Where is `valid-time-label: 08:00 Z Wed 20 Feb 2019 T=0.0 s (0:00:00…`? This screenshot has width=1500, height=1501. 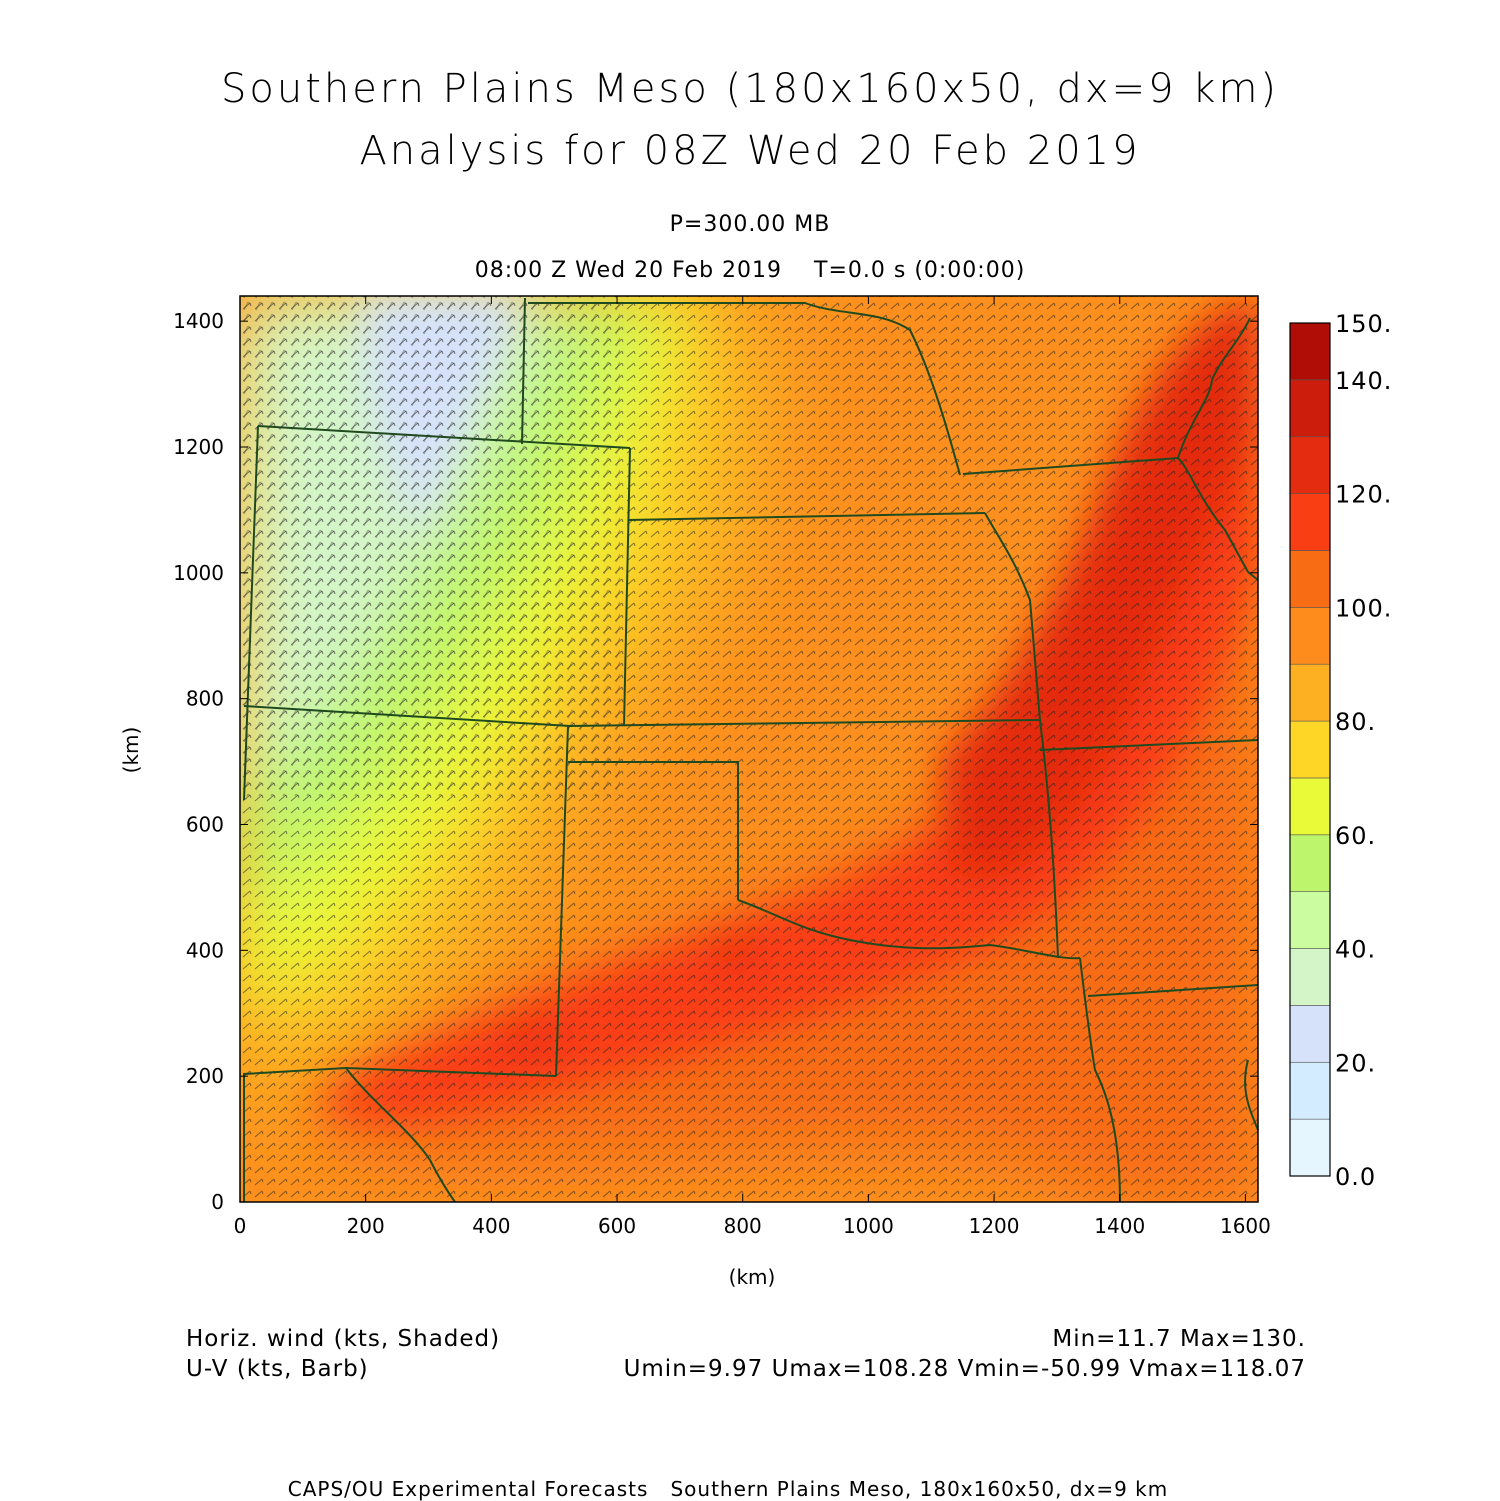 valid-time-label: 08:00 Z Wed 20 Feb 2019 T=0.0 s (0:00:00… is located at coordinates (750, 270).